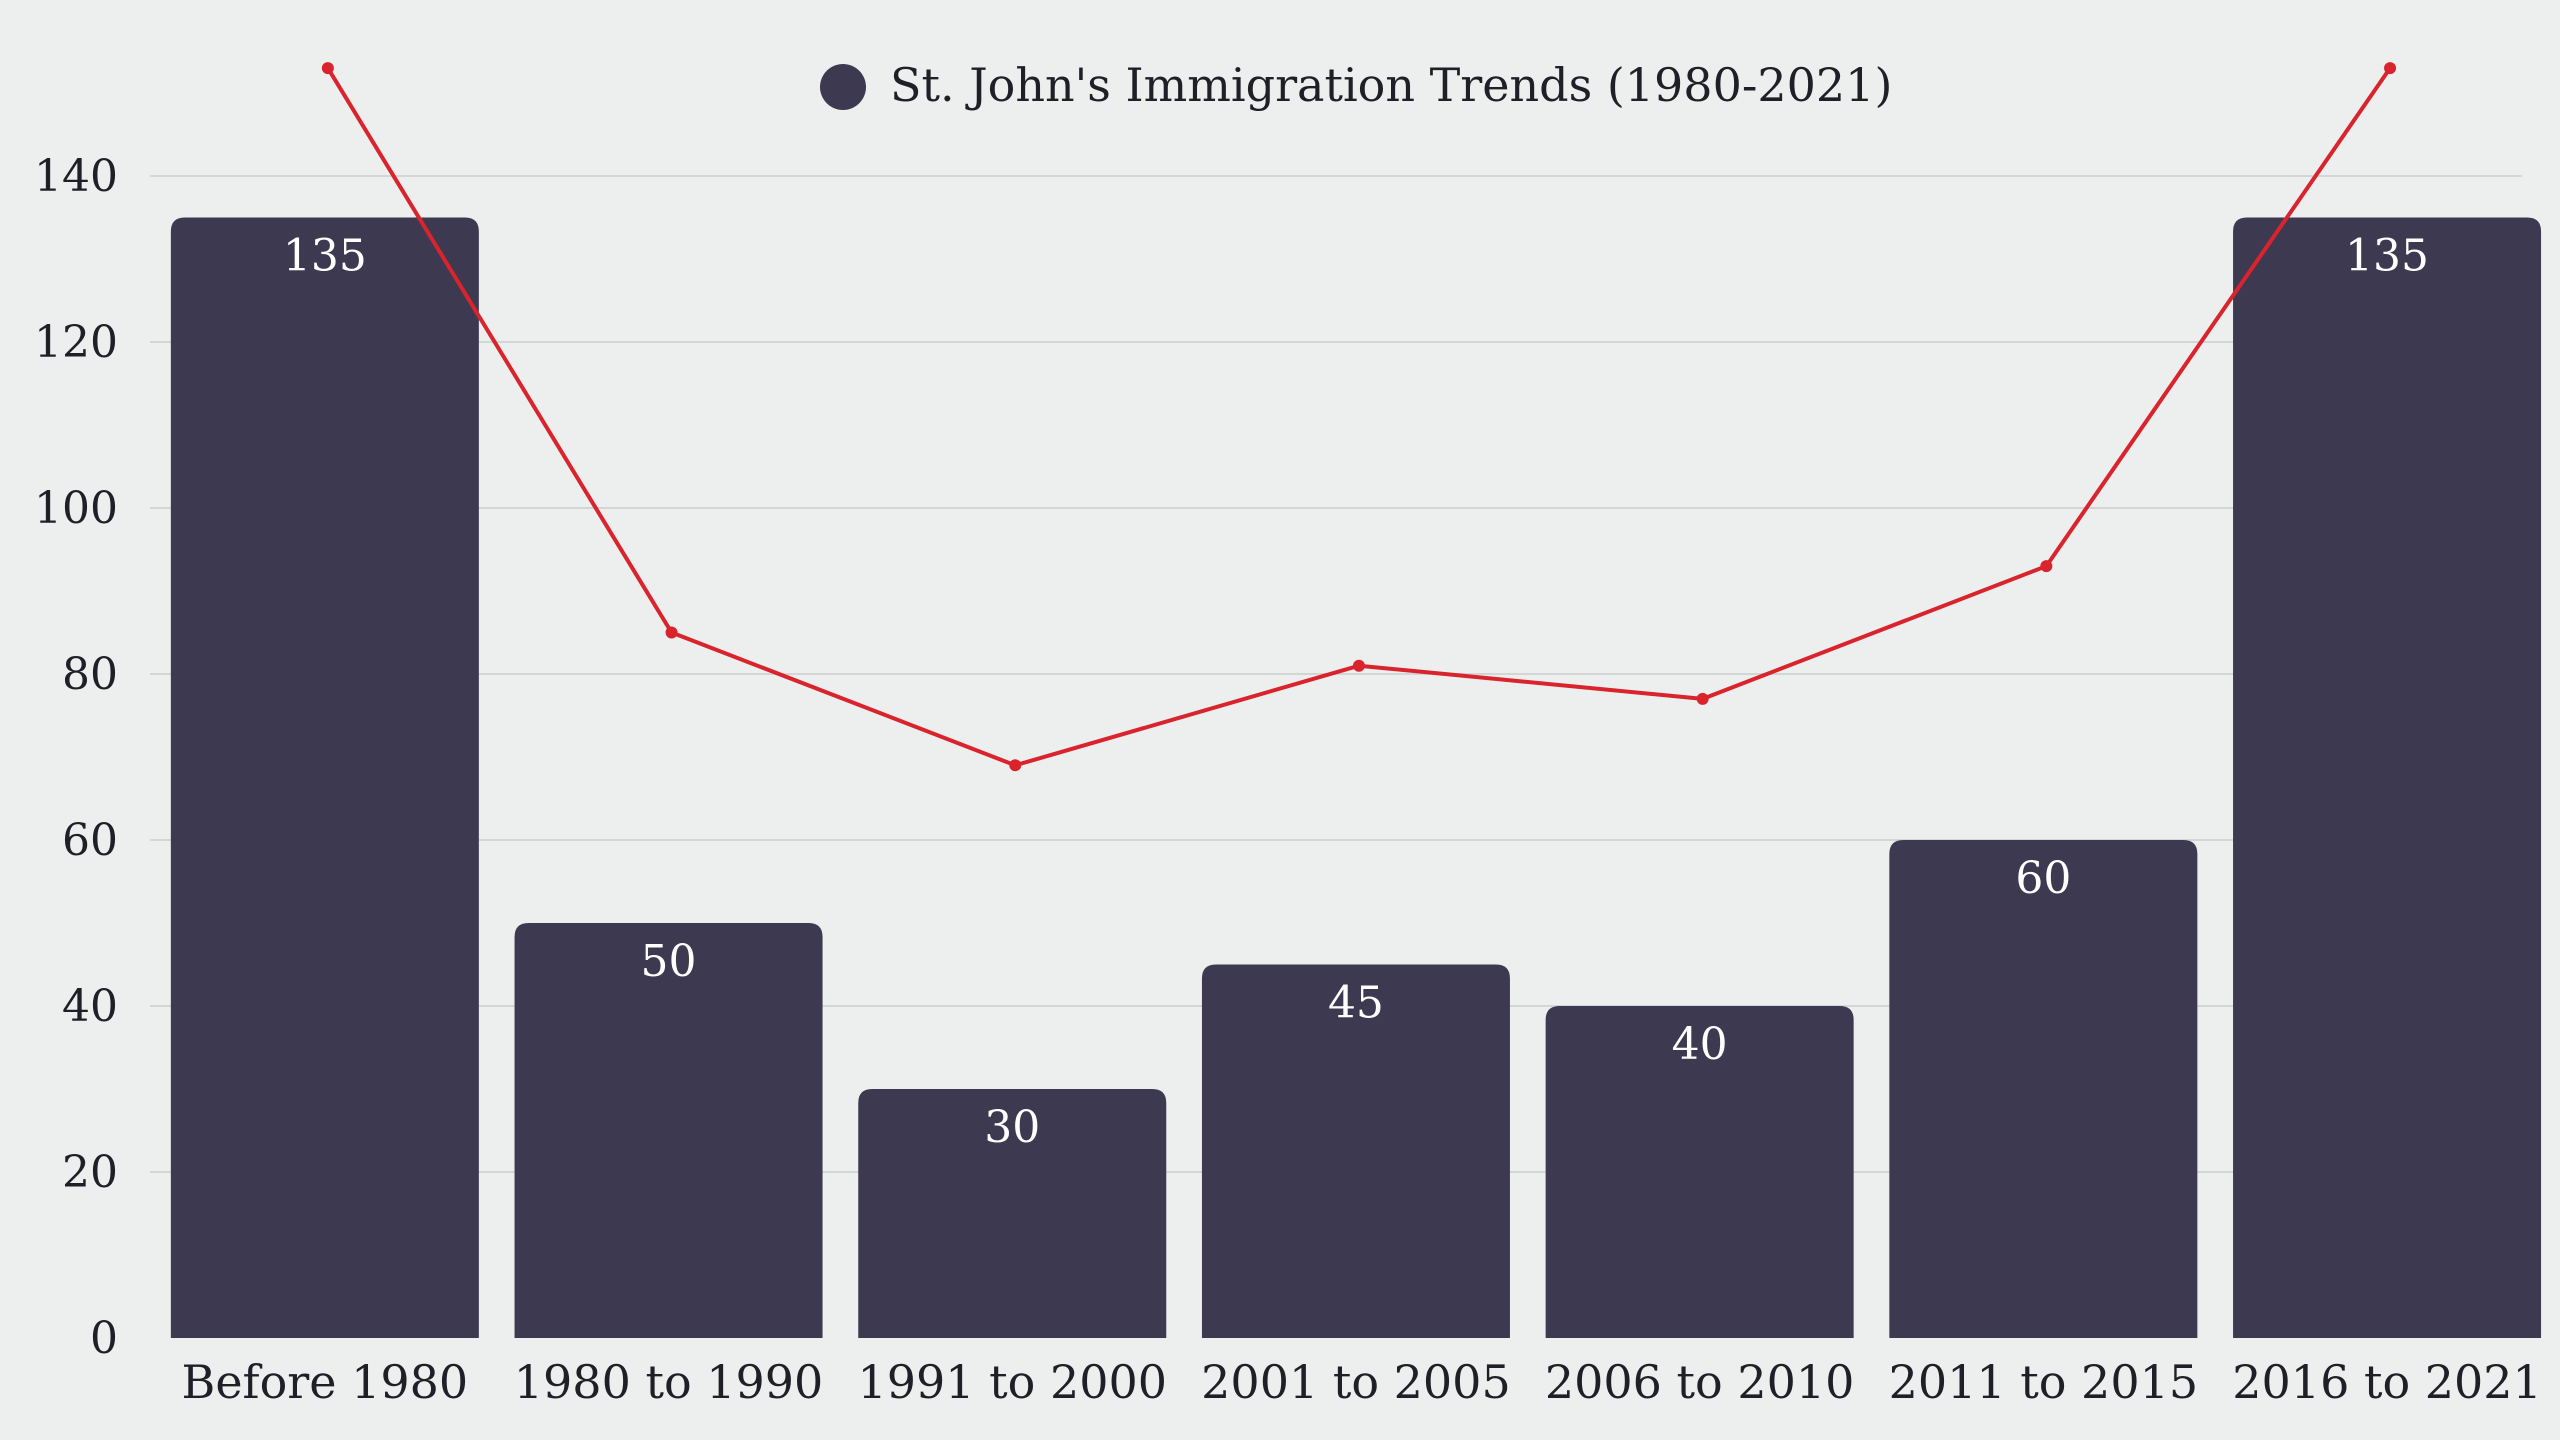 This screenshot has height=1440, width=2560. I want to click on bar-value-label: 40, so click(1700, 1044).